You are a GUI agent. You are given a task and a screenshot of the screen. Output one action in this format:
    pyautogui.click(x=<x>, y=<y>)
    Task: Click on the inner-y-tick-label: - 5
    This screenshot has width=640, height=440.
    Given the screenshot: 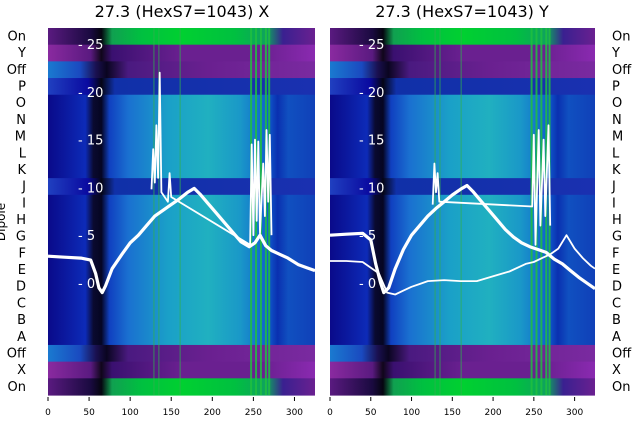 What is the action you would take?
    pyautogui.click(x=86, y=236)
    